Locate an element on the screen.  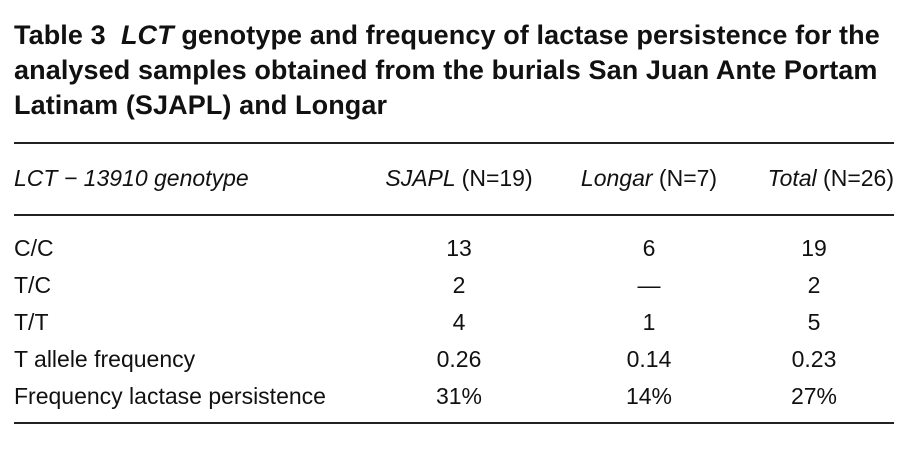
longar-cell: — is located at coordinates (649, 285).